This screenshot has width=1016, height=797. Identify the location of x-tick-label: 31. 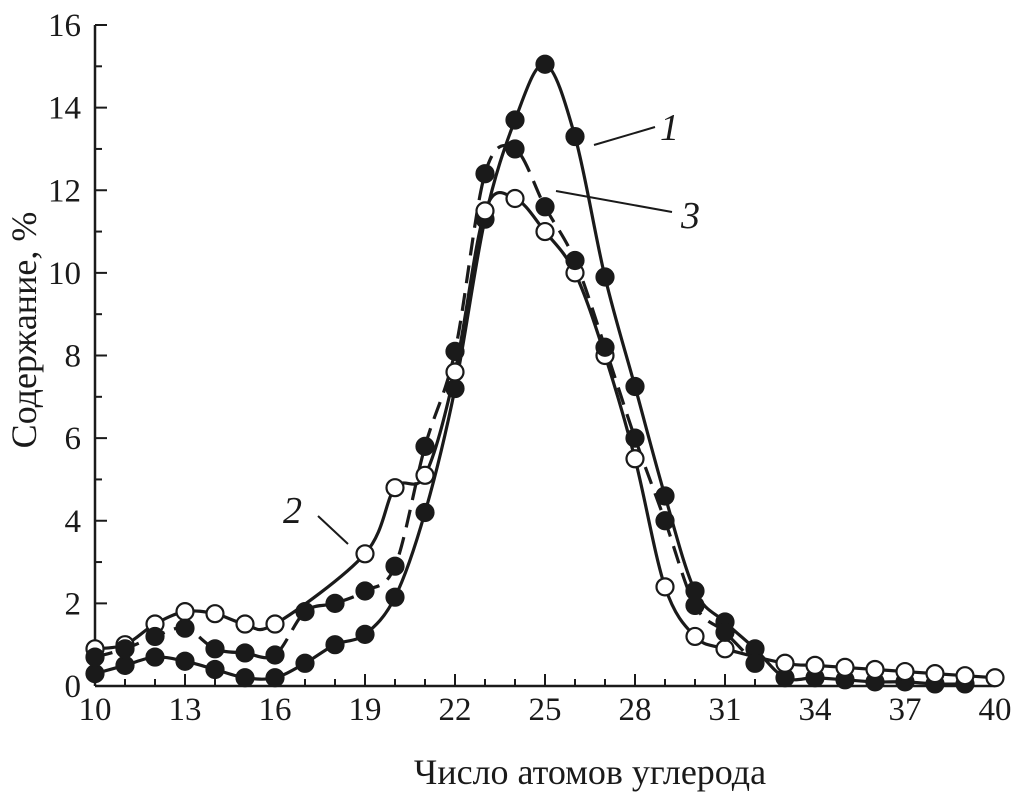
(725, 710).